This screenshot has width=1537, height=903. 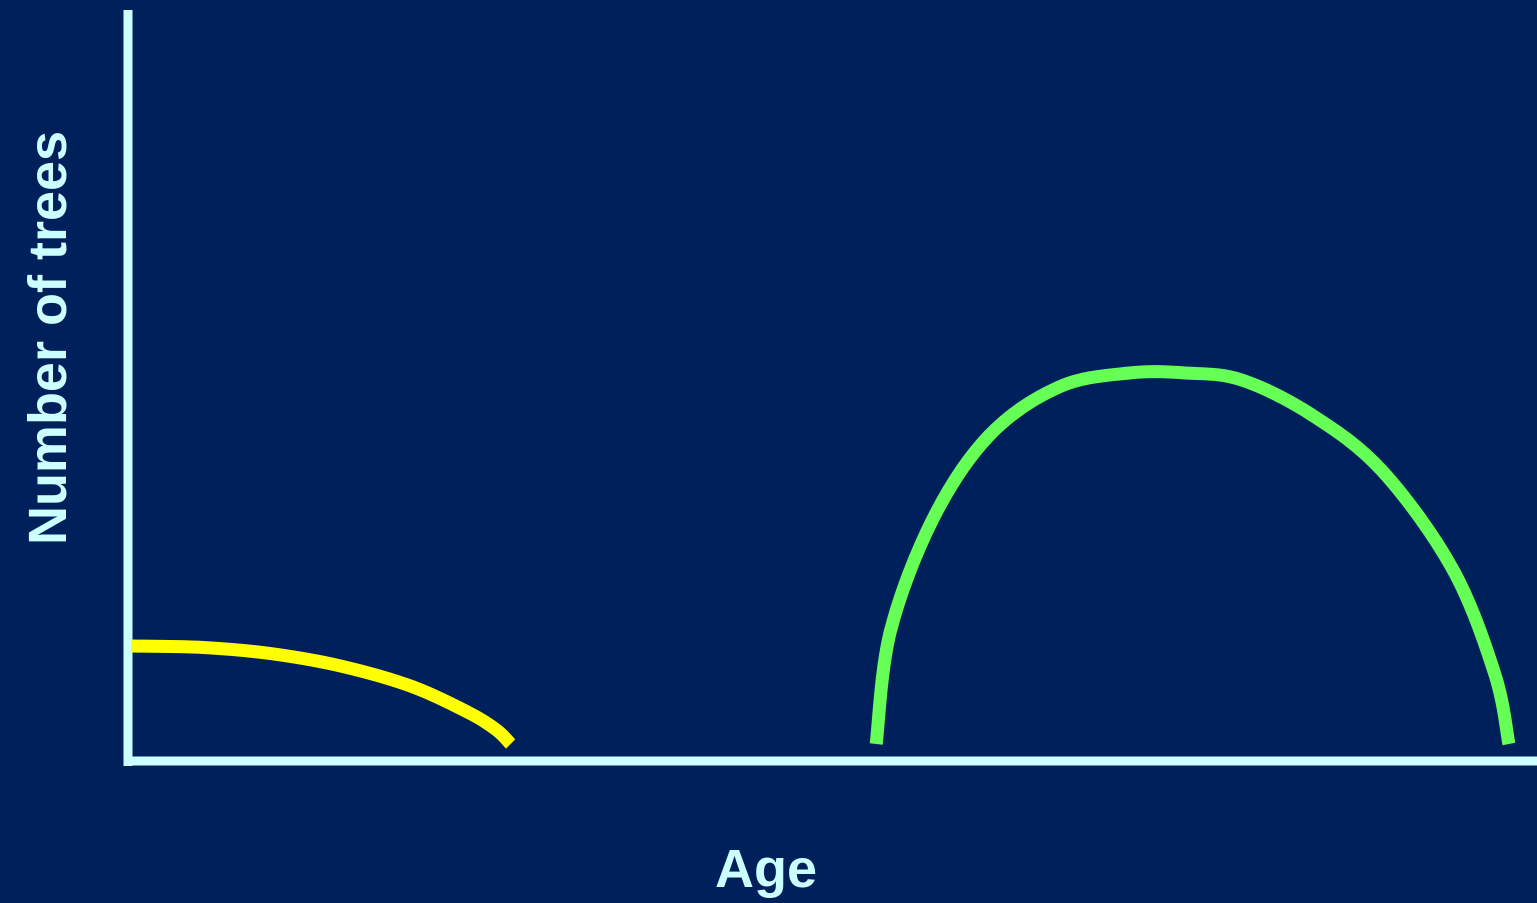 What do you see at coordinates (766, 869) in the screenshot?
I see `x-axis-title: Age` at bounding box center [766, 869].